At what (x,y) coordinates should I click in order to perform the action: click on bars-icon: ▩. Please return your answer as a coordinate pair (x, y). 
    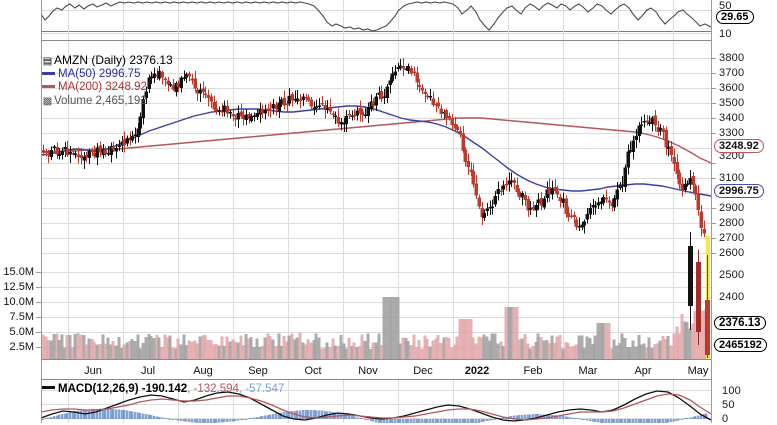
    Looking at the image, I should click on (47, 101).